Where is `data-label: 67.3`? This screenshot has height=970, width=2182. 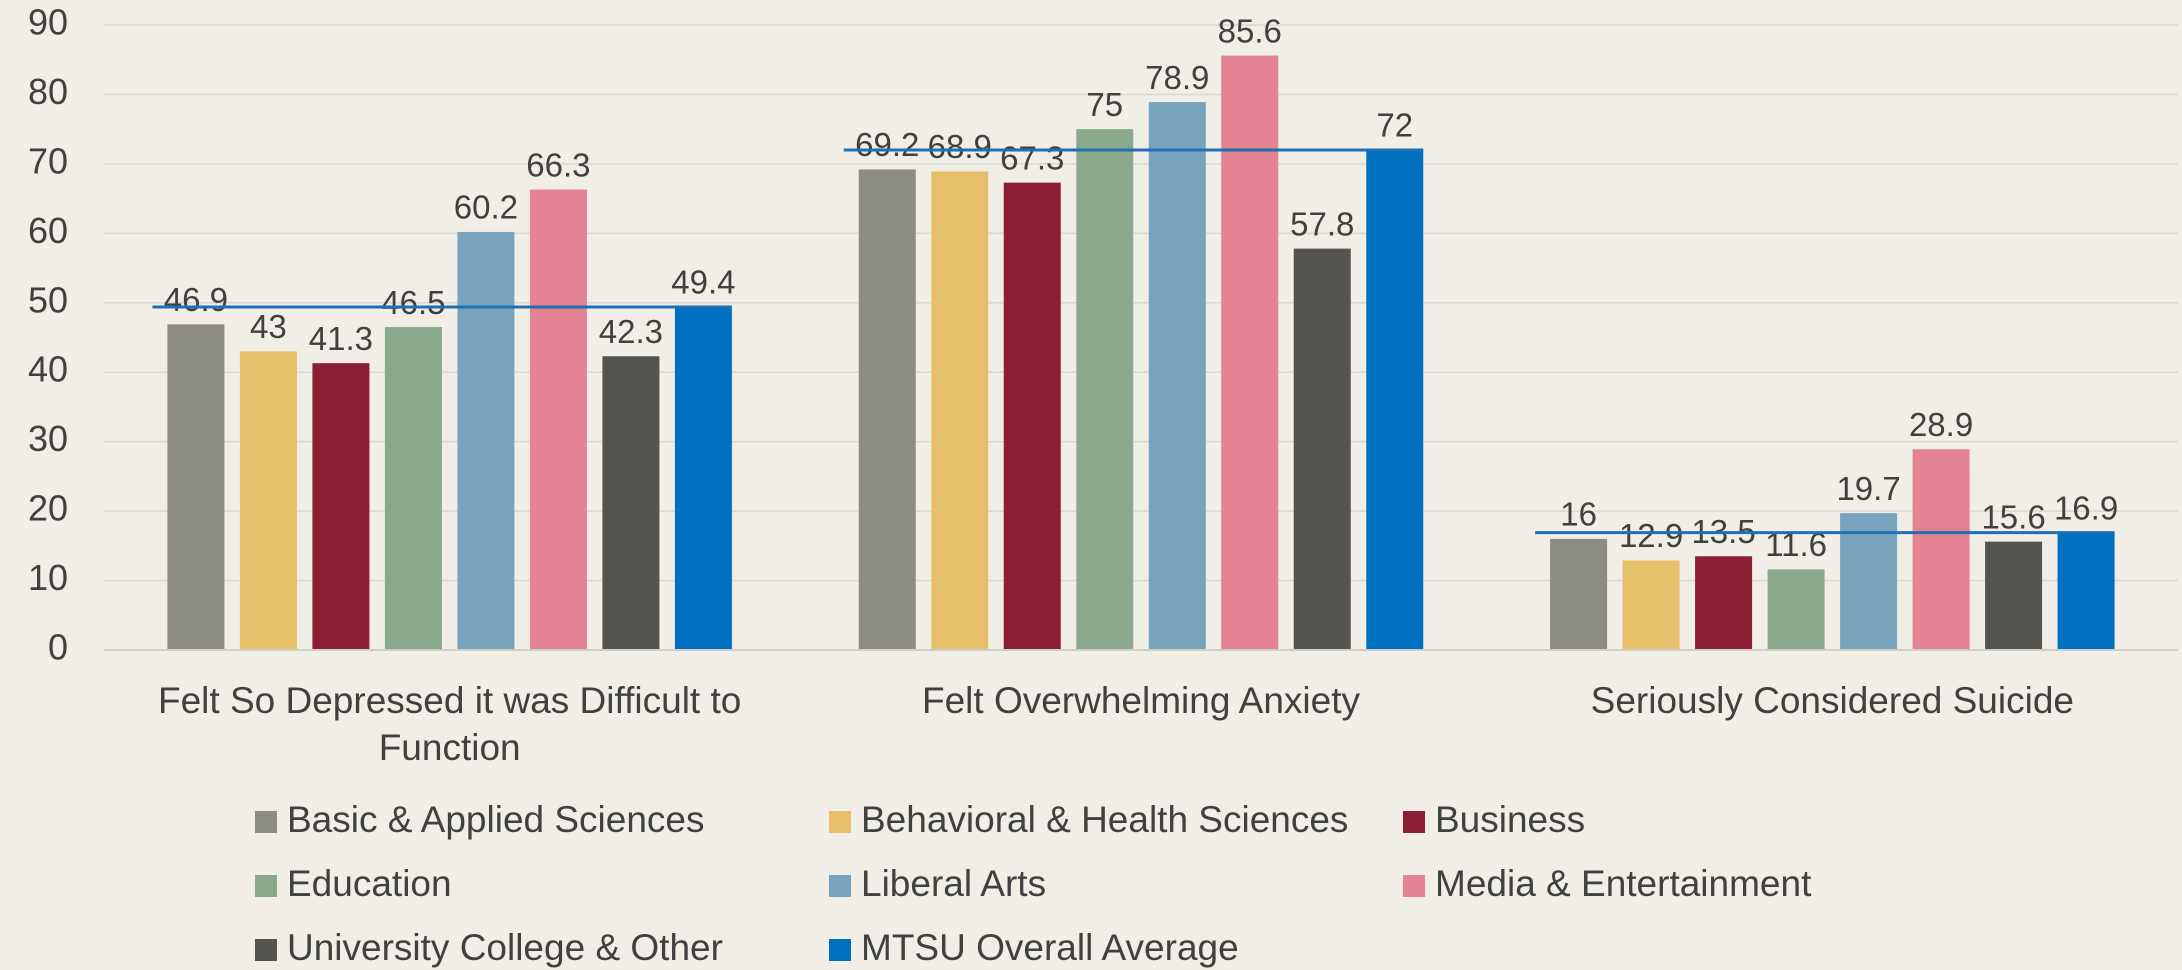 data-label: 67.3 is located at coordinates (1032, 157).